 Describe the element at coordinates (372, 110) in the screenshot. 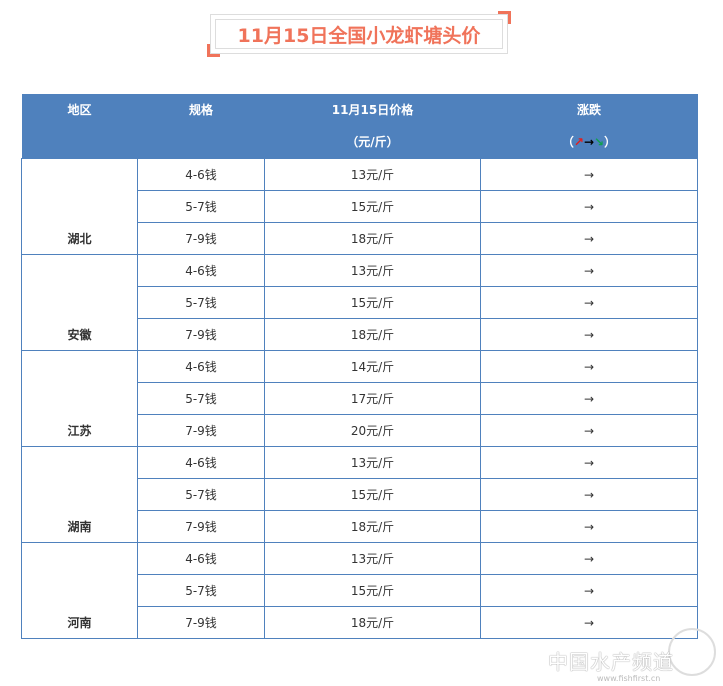

I see `header-price: 11月15日价格` at that location.